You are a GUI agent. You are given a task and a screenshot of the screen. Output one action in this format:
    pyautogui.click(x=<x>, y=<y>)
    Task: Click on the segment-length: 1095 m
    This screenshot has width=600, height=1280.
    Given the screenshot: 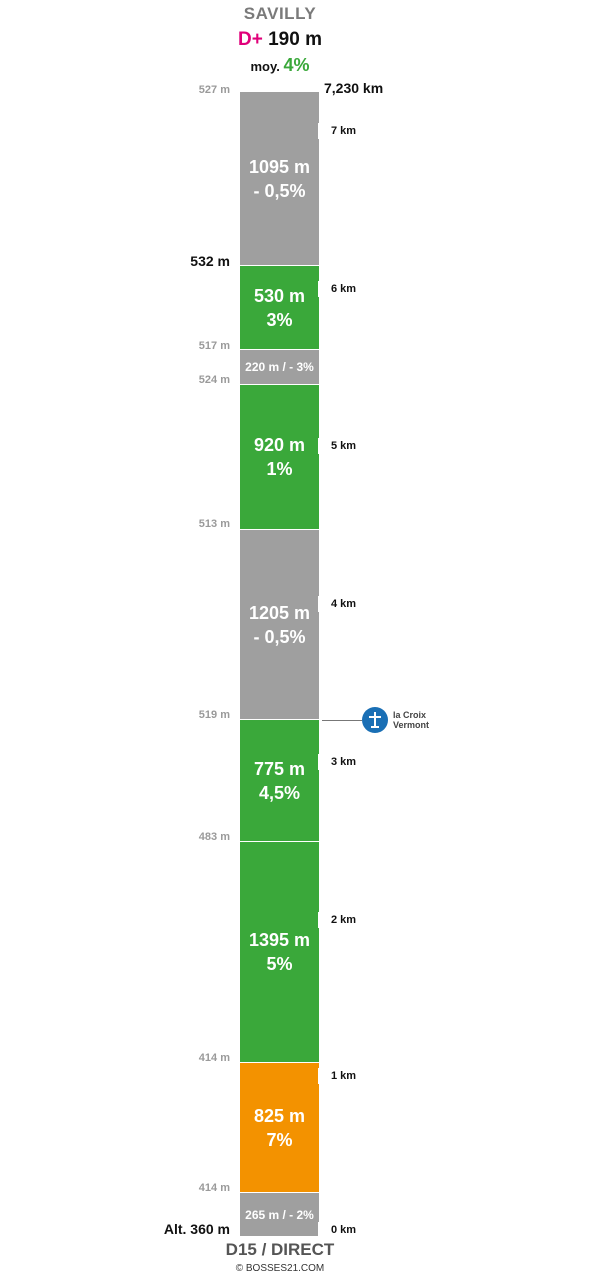 What is the action you would take?
    pyautogui.click(x=279, y=166)
    